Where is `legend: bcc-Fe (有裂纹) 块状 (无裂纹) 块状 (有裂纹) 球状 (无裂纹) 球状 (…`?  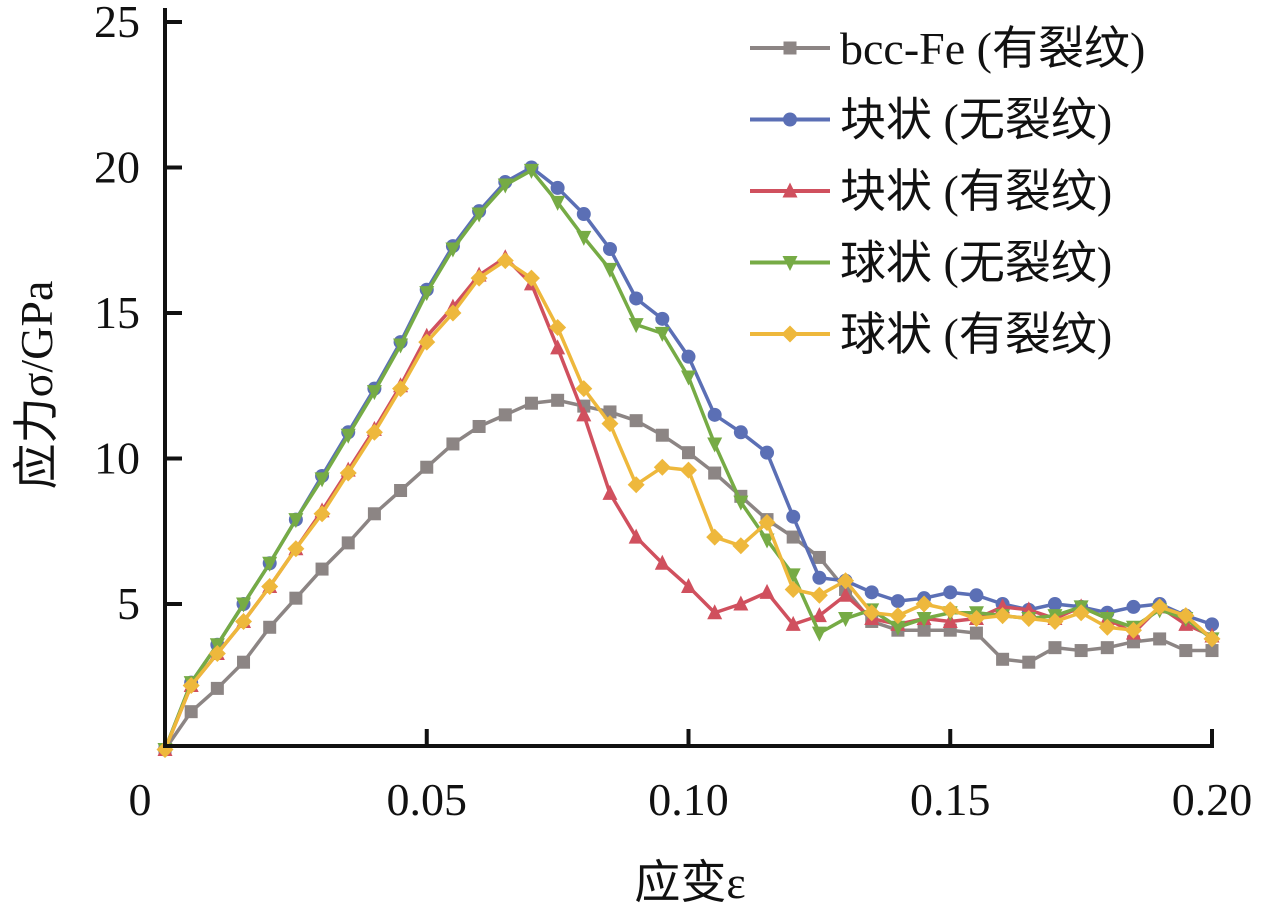 legend: bcc-Fe (有裂纹) 块状 (无裂纹) 块状 (有裂纹) 球状 (无裂纹) 球状 (… is located at coordinates (947, 191).